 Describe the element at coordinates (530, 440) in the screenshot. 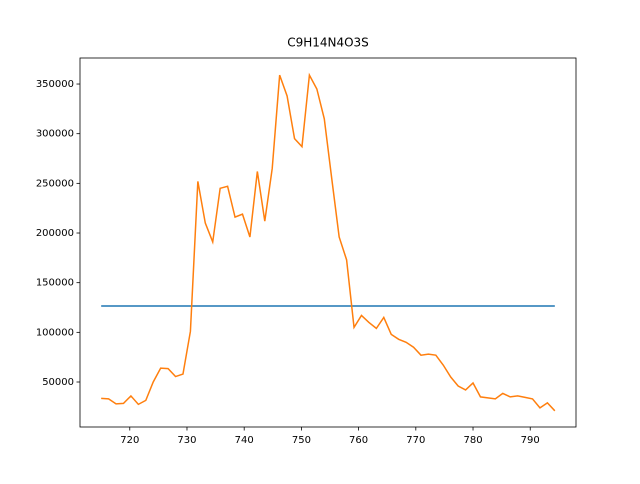

I see `x-tick-label: 790` at that location.